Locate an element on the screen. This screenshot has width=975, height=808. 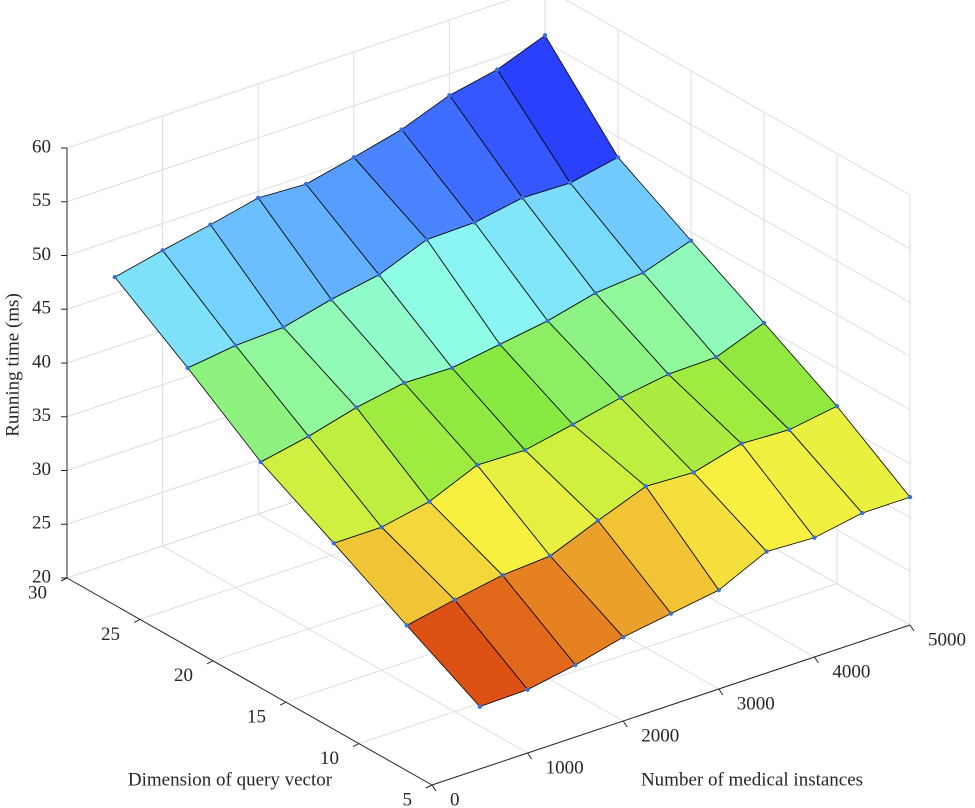
z-tick-label: 30 is located at coordinates (41, 469).